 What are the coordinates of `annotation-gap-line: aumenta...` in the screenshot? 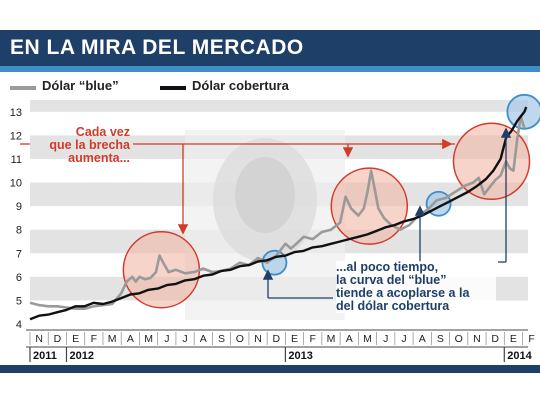 It's located at (99, 158).